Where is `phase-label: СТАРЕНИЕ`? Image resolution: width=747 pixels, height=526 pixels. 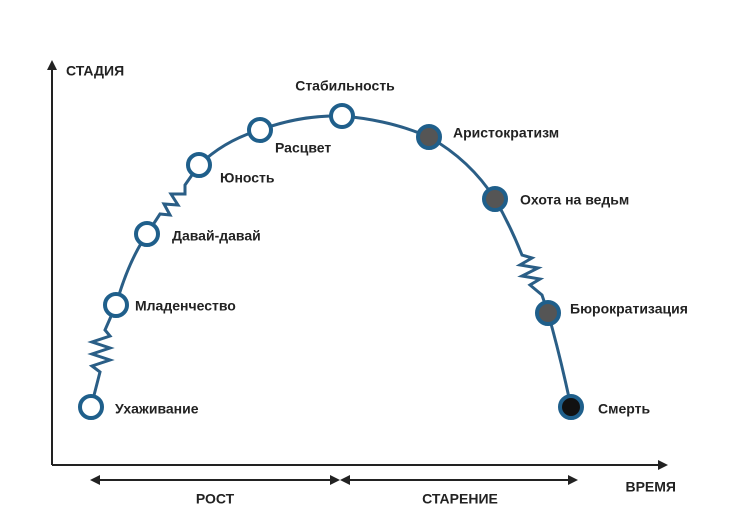
phase-label: СТАРЕНИЕ is located at coordinates (460, 499).